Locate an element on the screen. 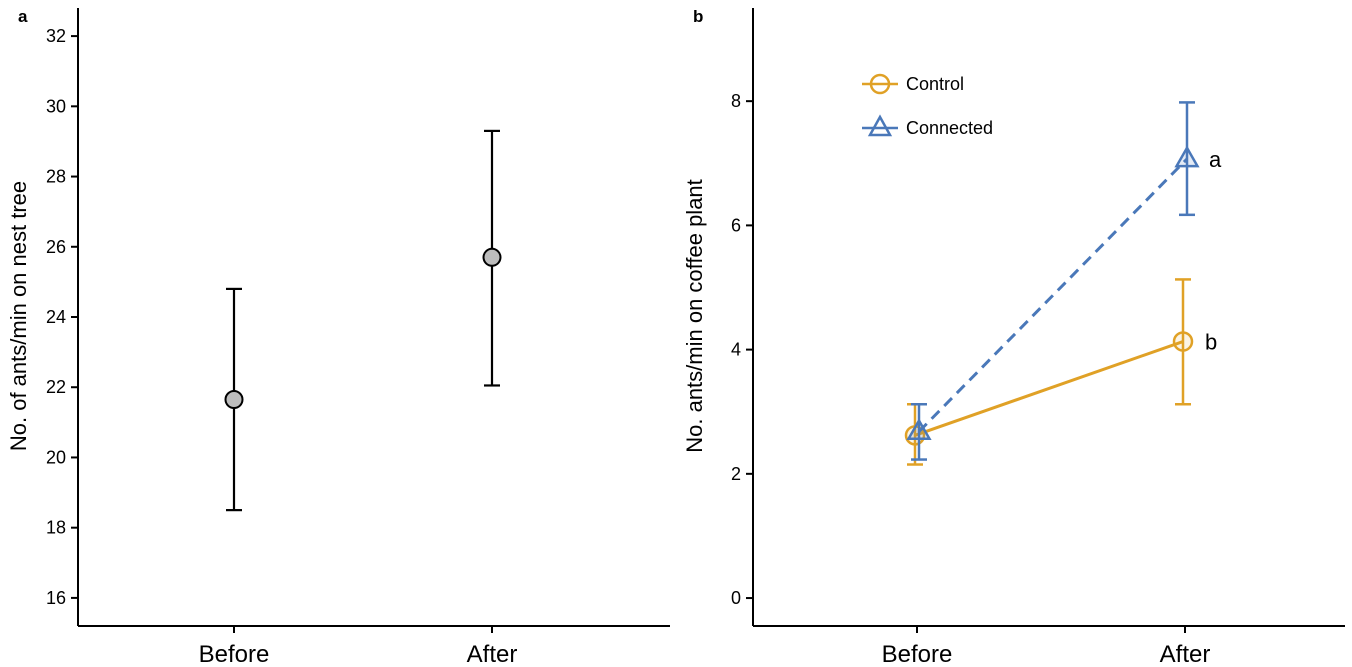  legend-control-marker is located at coordinates (880, 84).